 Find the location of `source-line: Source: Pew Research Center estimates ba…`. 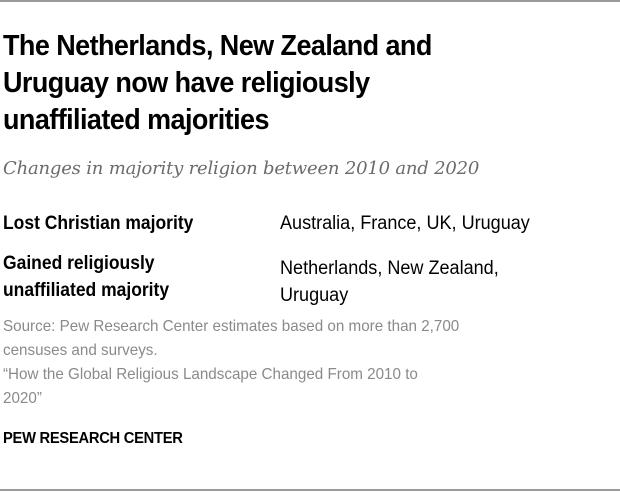

source-line: Source: Pew Research Center estimates ba… is located at coordinates (231, 326).